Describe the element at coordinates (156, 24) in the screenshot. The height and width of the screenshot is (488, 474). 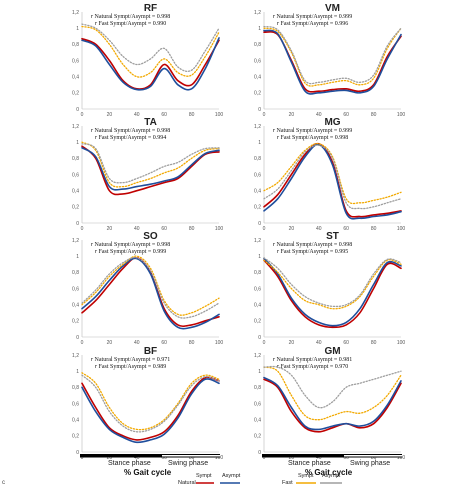
I see `correlation-text-part: = 0.990` at that location.